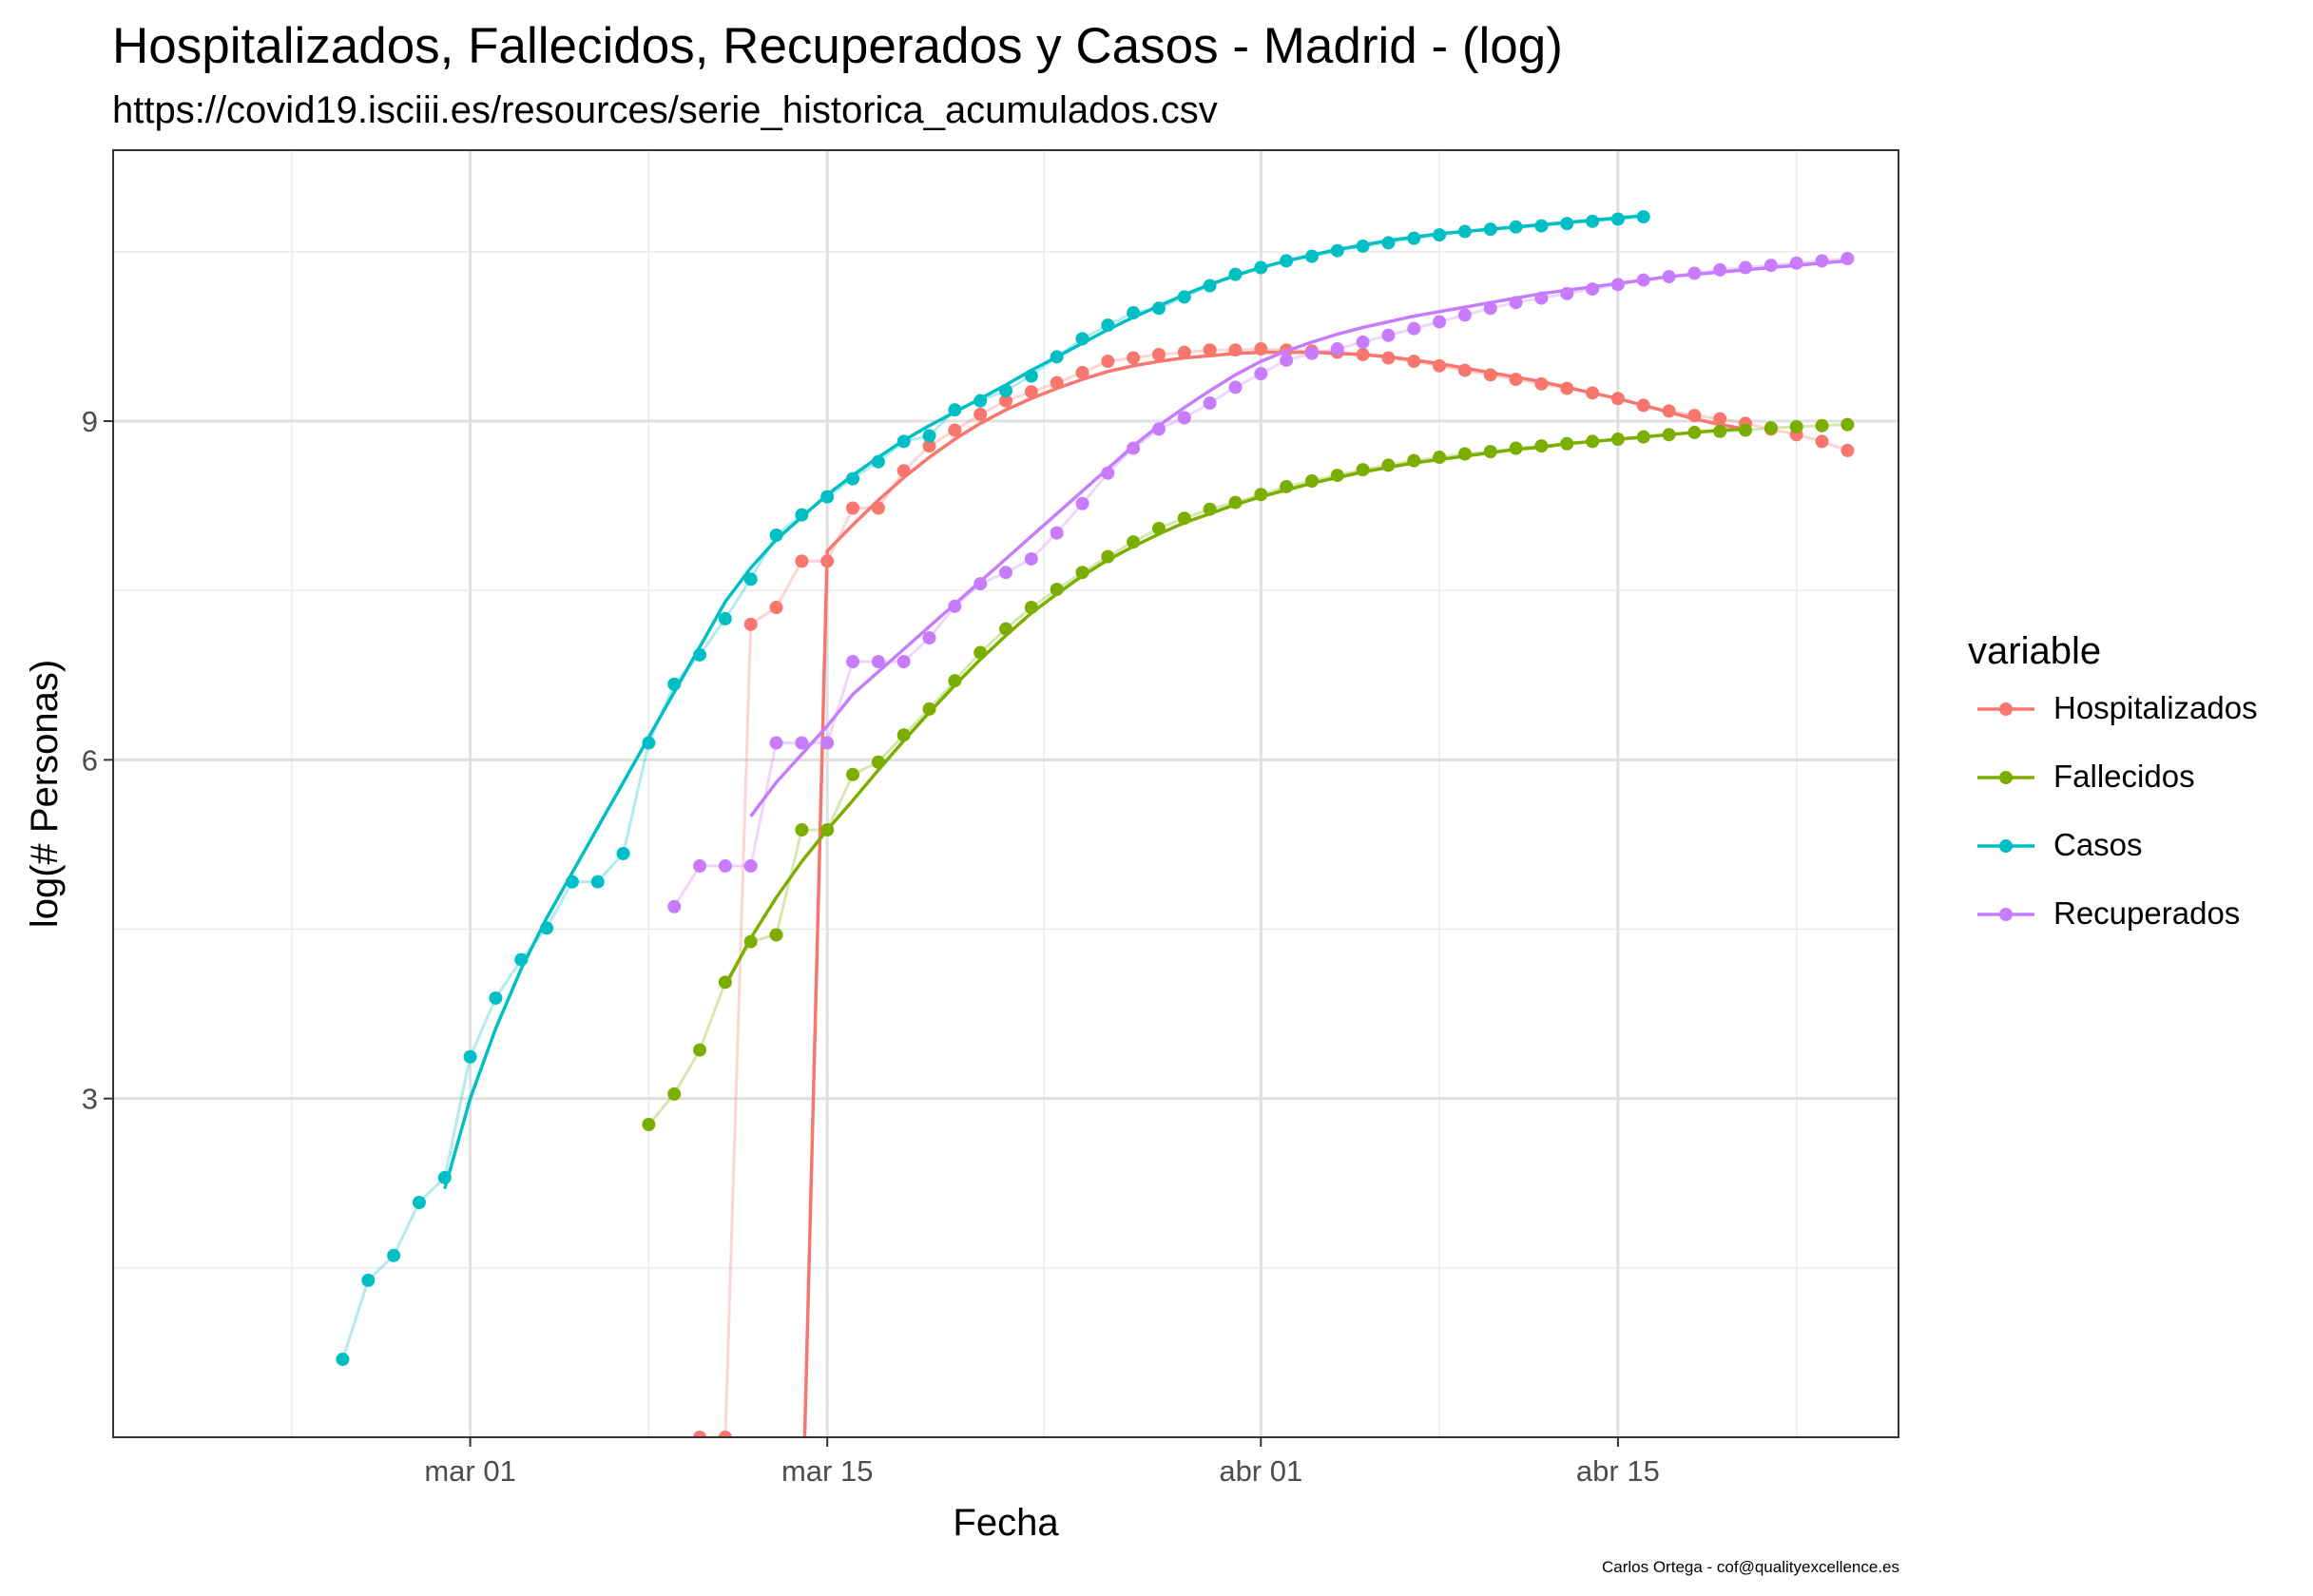 The image size is (2313, 1596). Describe the element at coordinates (1006, 1523) in the screenshot. I see `x-axis-label: Fecha` at that location.